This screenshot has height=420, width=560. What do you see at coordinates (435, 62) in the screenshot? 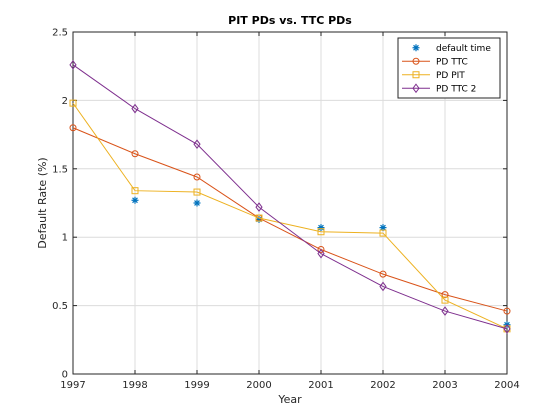
I see `legend-entry: PD TTC` at bounding box center [435, 62].